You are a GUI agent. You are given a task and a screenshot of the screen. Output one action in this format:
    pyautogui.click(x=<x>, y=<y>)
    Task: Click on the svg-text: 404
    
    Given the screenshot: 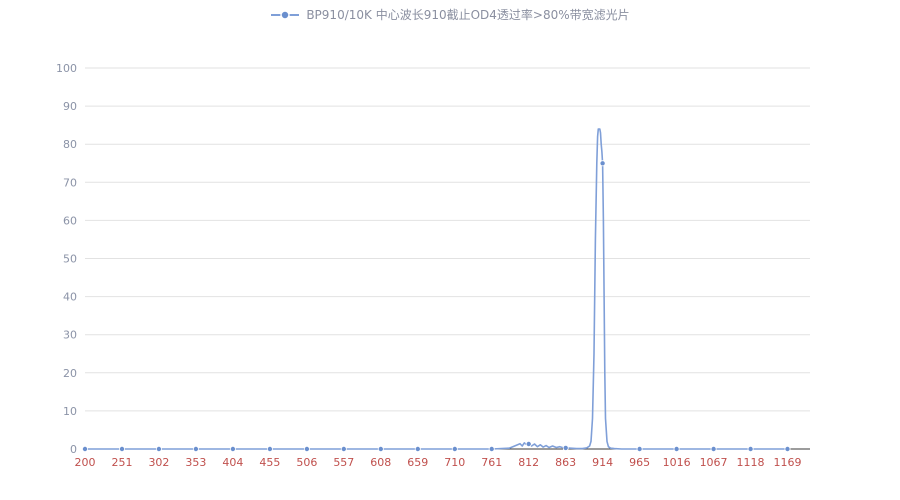 What is the action you would take?
    pyautogui.click(x=232, y=462)
    